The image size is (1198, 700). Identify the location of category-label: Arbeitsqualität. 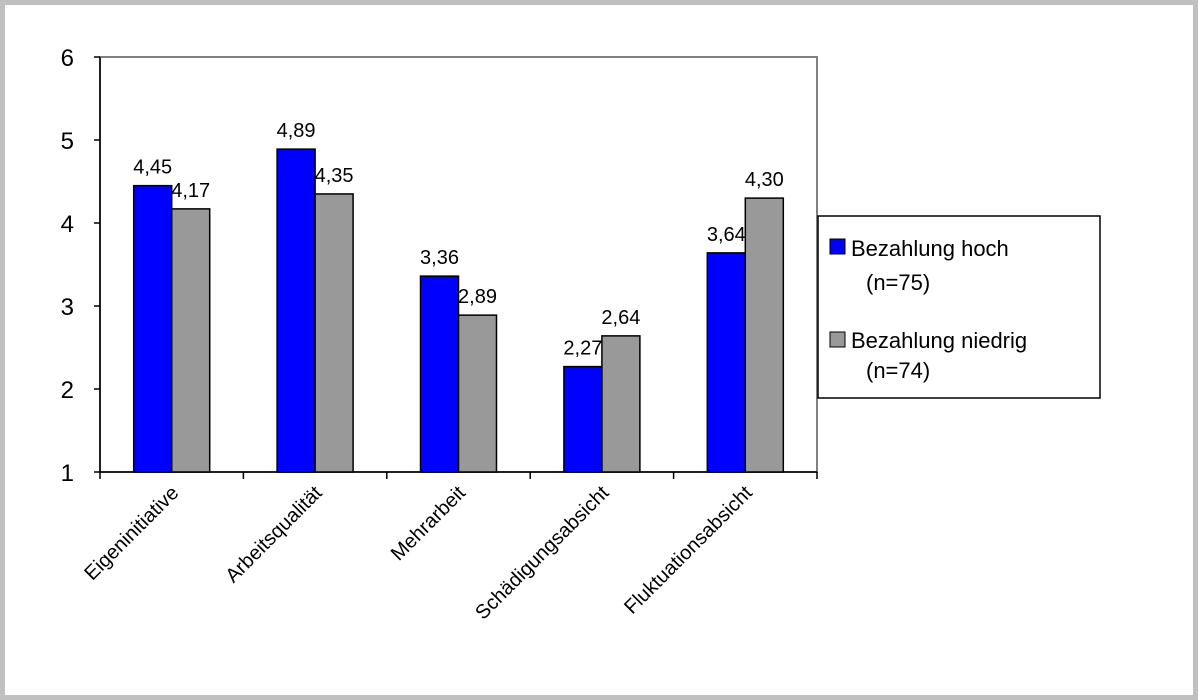
(273, 534).